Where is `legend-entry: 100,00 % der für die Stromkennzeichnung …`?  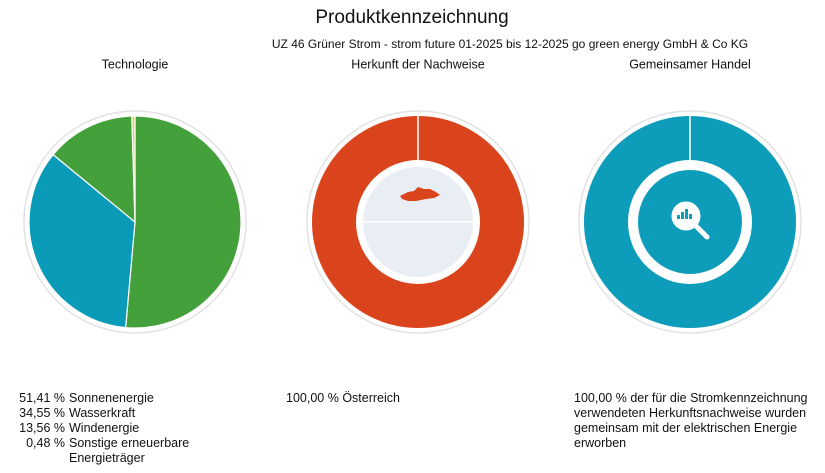
legend-entry: 100,00 % der für die Stromkennzeichnung … is located at coordinates (699, 421).